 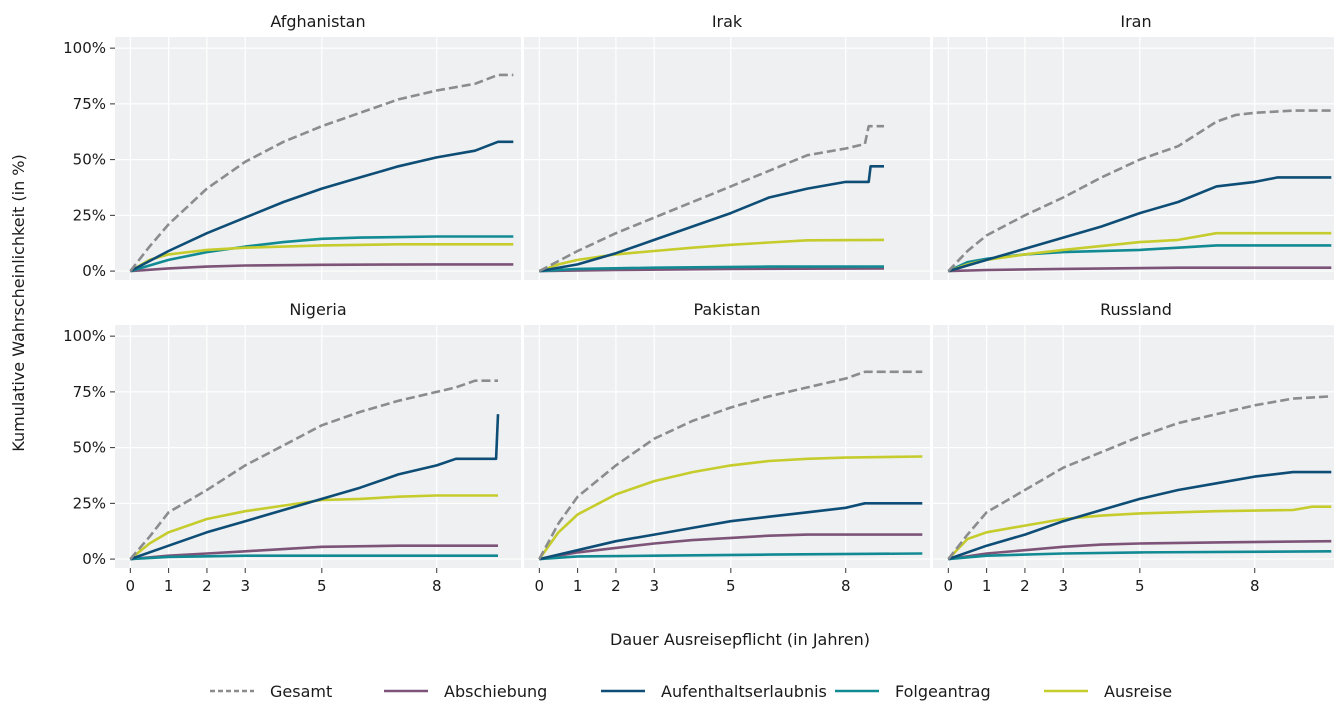 What do you see at coordinates (1138, 691) in the screenshot?
I see `legend-label: Ausreise` at bounding box center [1138, 691].